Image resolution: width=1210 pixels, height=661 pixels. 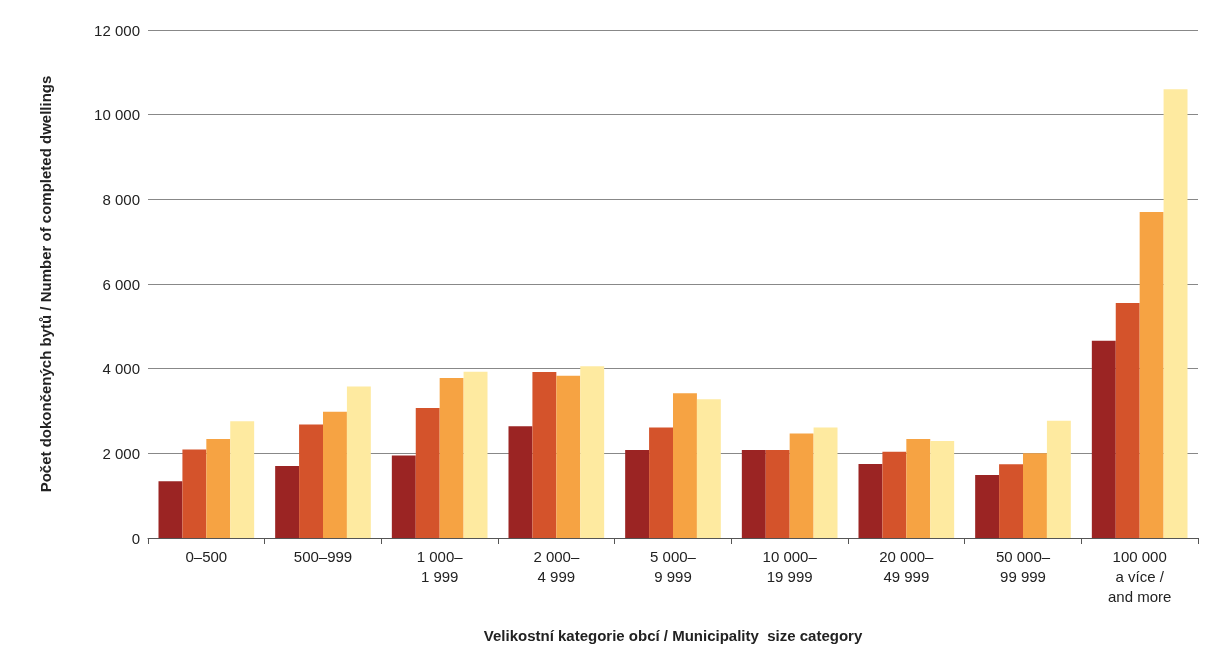 What do you see at coordinates (135, 538) in the screenshot?
I see `y-tick-label: 0` at bounding box center [135, 538].